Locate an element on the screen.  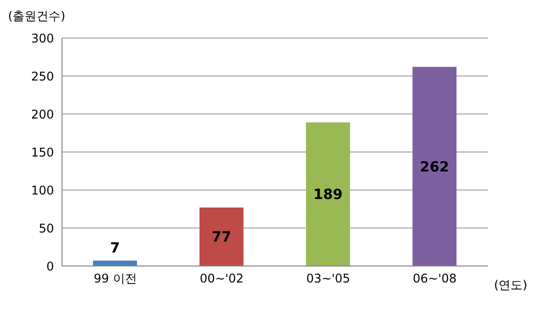
y-tick-label: 300 is located at coordinates (42, 38).